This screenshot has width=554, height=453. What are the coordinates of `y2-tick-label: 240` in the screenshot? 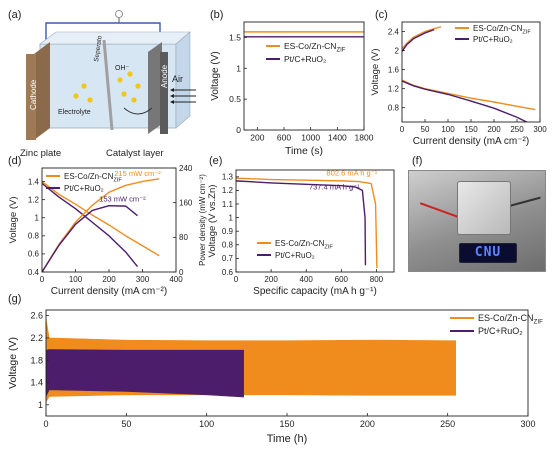 It's located at (186, 168).